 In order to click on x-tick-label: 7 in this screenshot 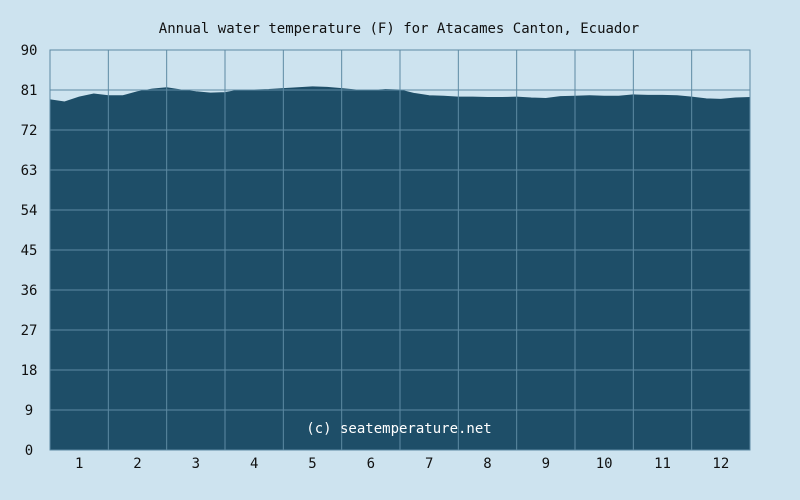, I will do `click(429, 464)`.